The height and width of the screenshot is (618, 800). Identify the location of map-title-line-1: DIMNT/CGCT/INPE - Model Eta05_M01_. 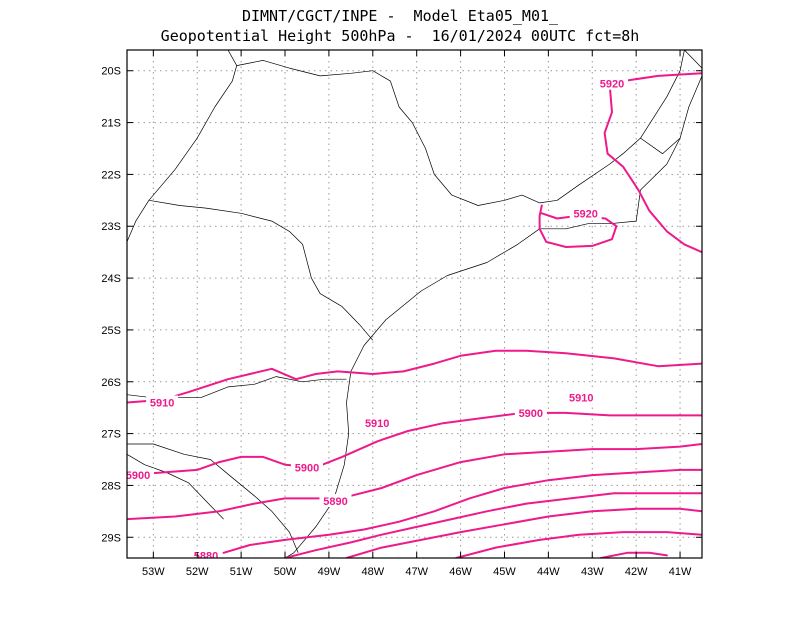
(400, 16).